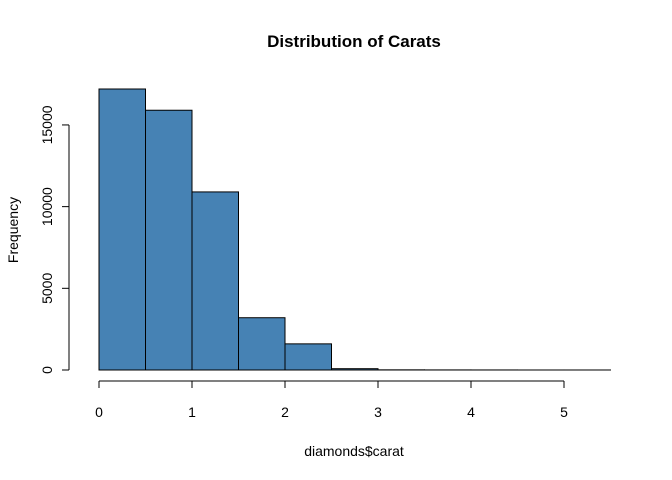 The height and width of the screenshot is (480, 672). I want to click on y-tick-label: 0, so click(47, 370).